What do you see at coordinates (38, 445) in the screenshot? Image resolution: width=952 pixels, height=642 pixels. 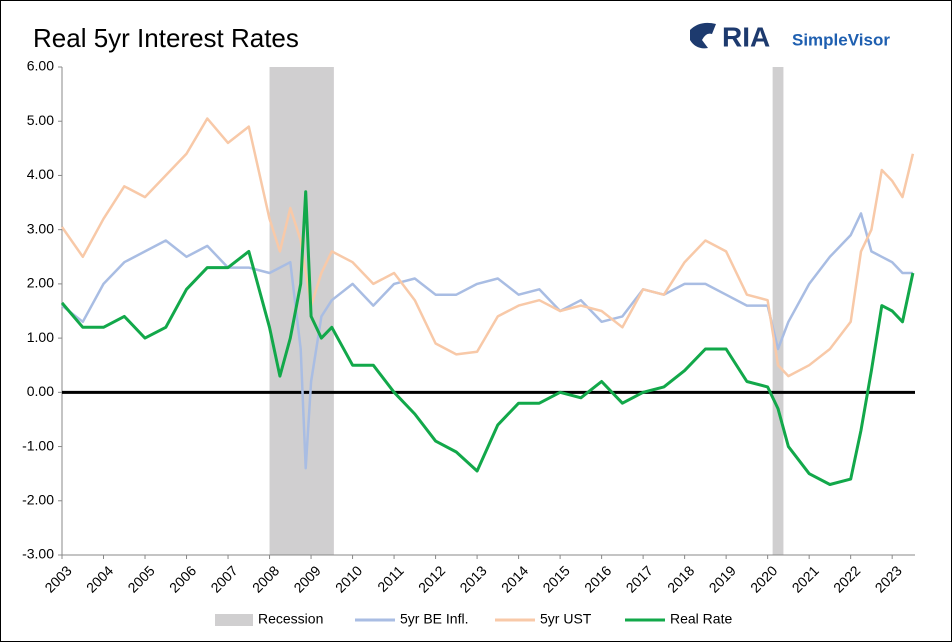 I see `y-tick-label: -1.00` at bounding box center [38, 445].